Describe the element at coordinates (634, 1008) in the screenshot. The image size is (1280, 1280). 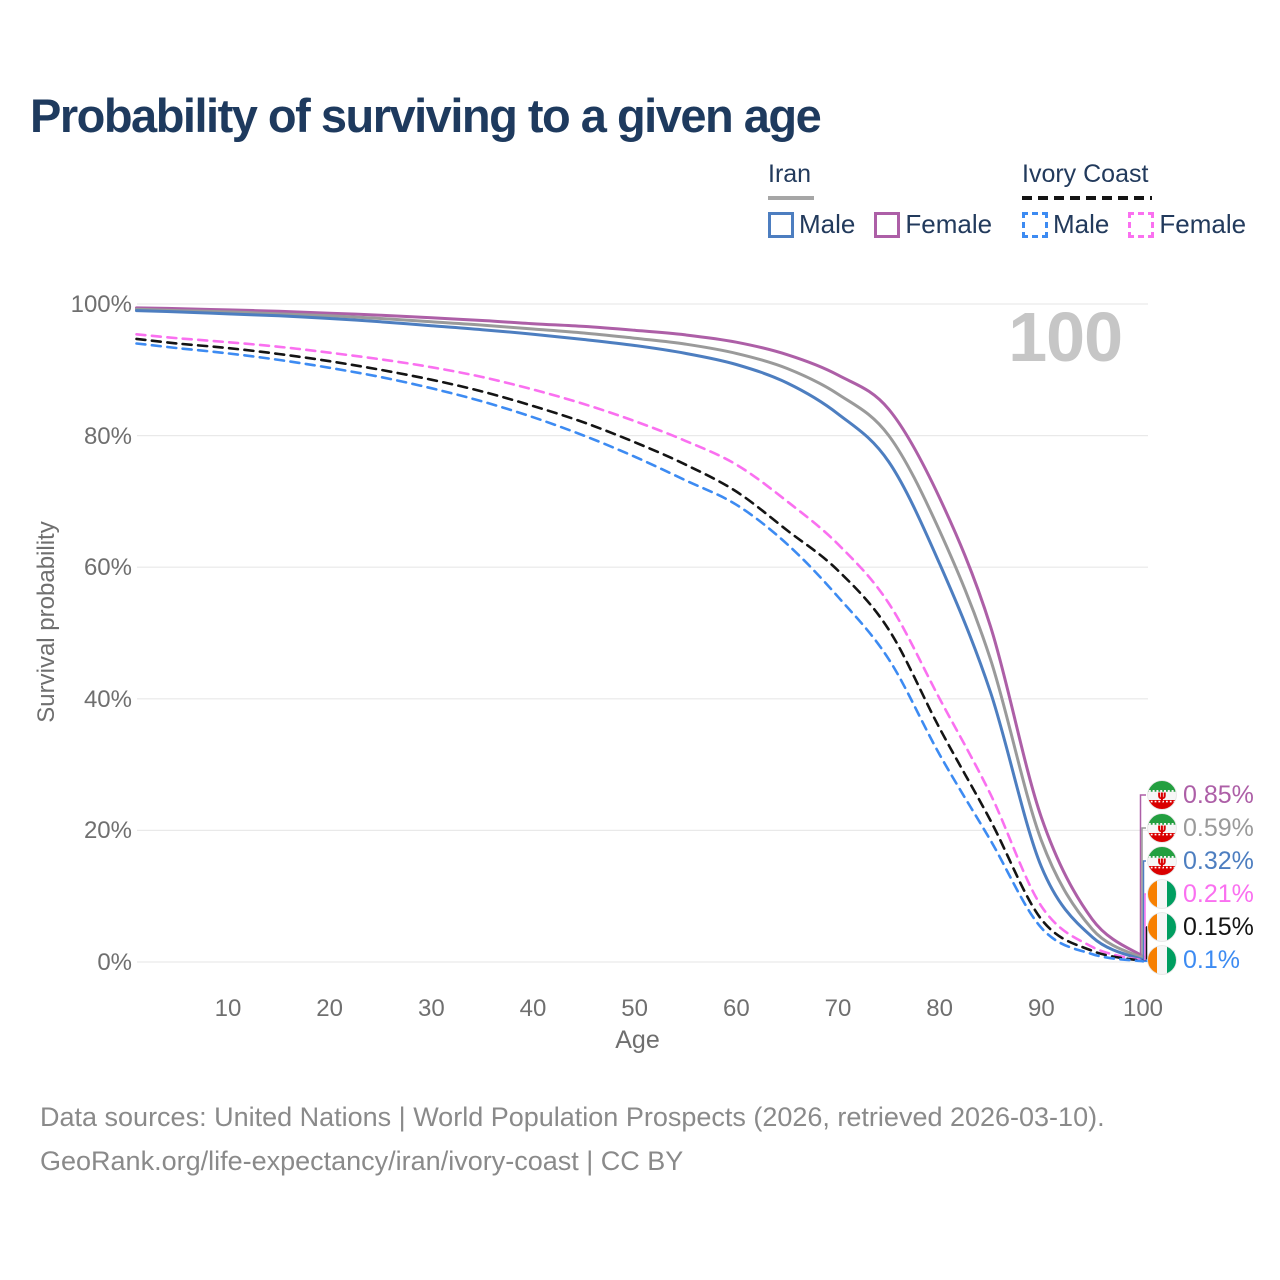
I see `x-tick-label-50: 50` at that location.